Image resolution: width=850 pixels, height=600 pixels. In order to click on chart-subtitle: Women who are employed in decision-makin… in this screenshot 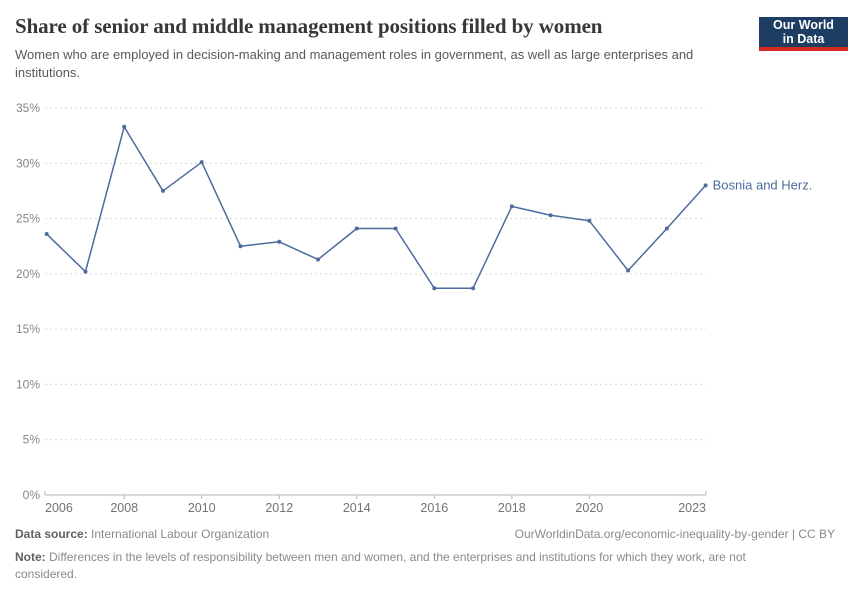, I will do `click(354, 63)`.